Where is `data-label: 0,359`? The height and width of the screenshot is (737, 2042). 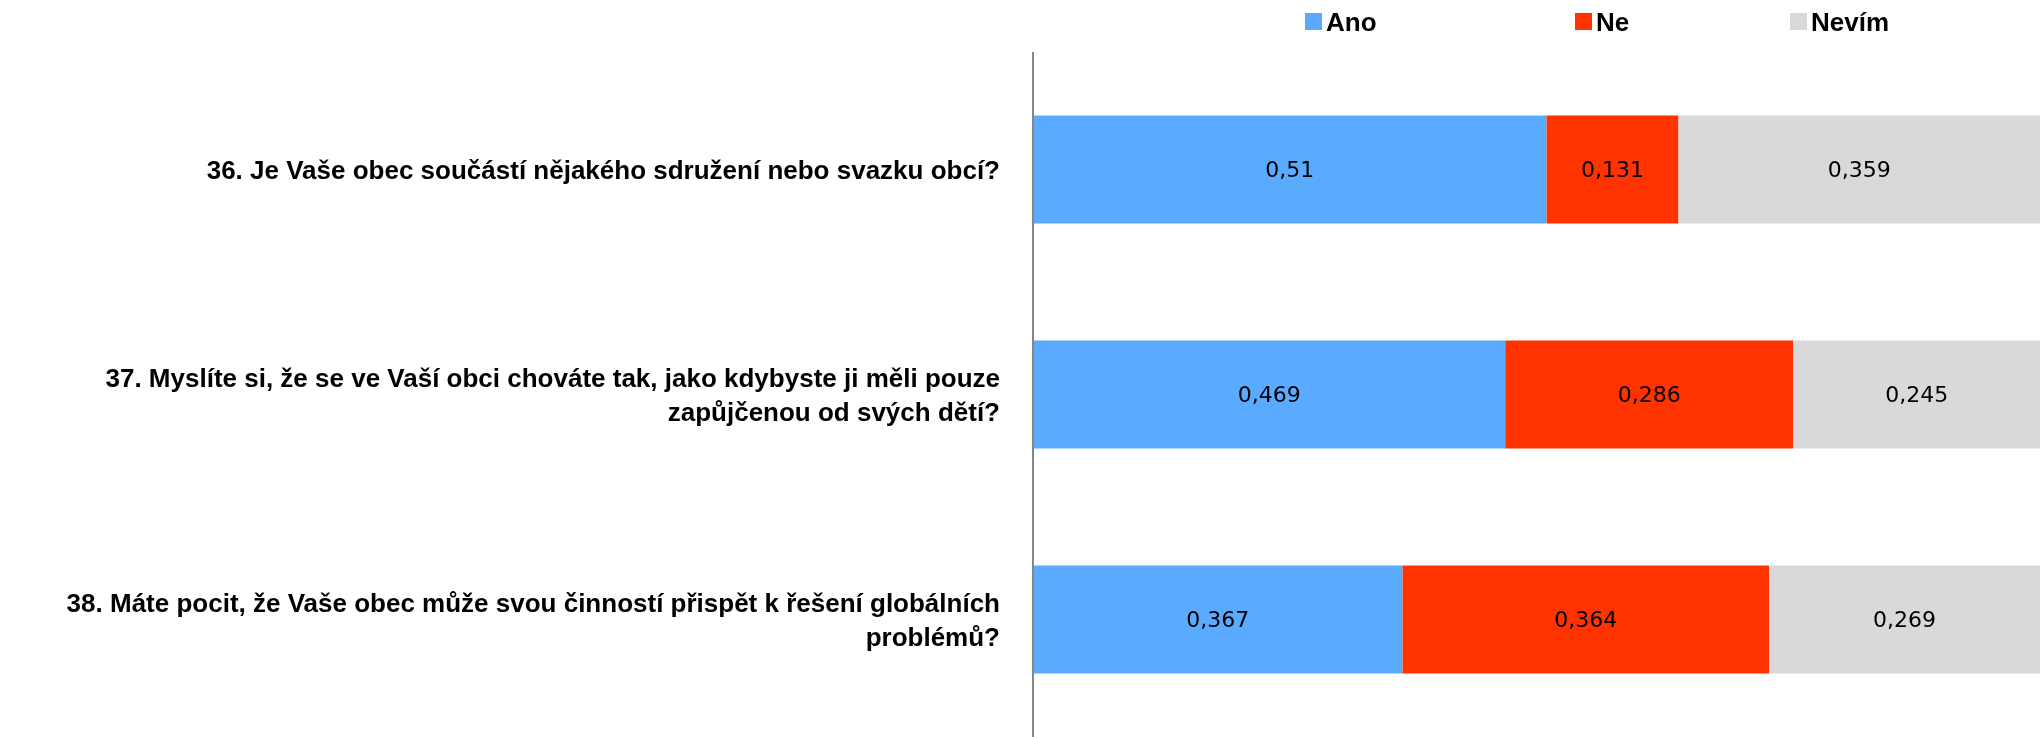
data-label: 0,359 is located at coordinates (1859, 170).